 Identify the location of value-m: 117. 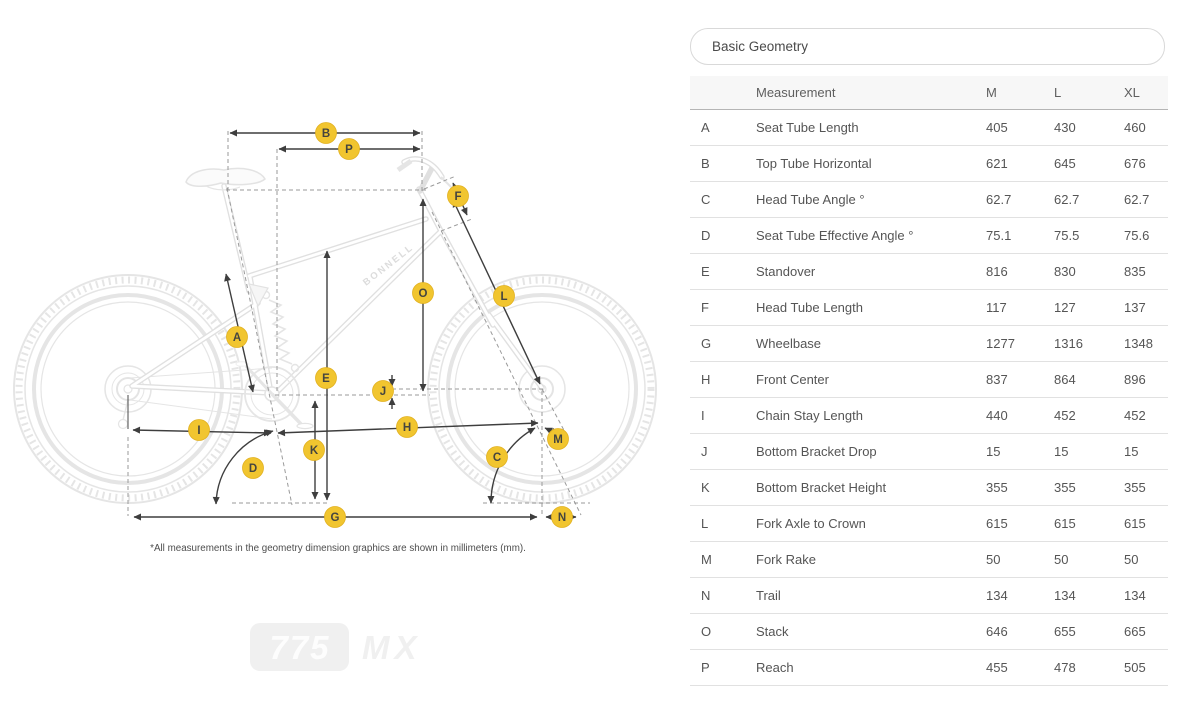
(1020, 307).